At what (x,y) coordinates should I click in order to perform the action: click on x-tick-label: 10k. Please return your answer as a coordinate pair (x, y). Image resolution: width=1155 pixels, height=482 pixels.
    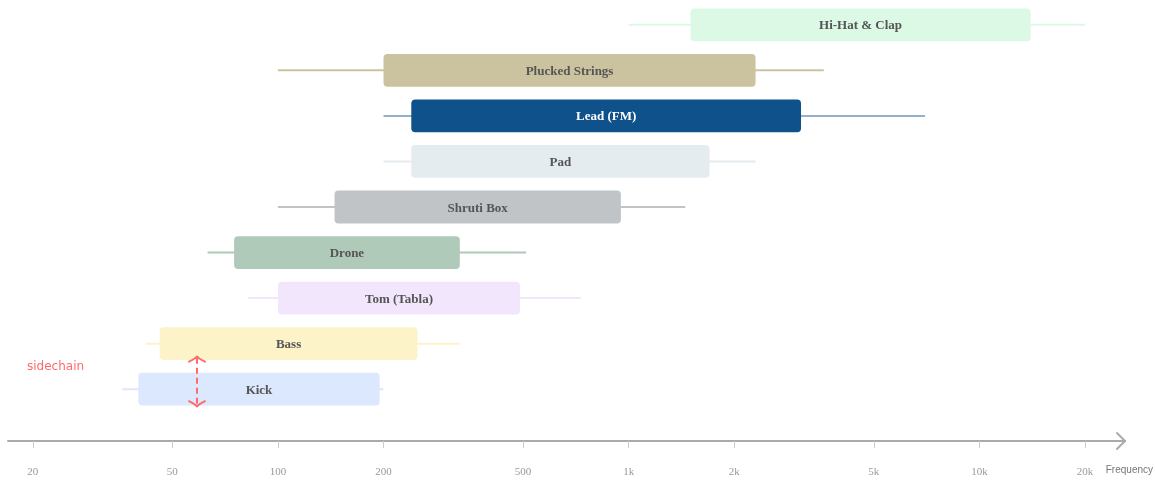
    Looking at the image, I should click on (980, 470).